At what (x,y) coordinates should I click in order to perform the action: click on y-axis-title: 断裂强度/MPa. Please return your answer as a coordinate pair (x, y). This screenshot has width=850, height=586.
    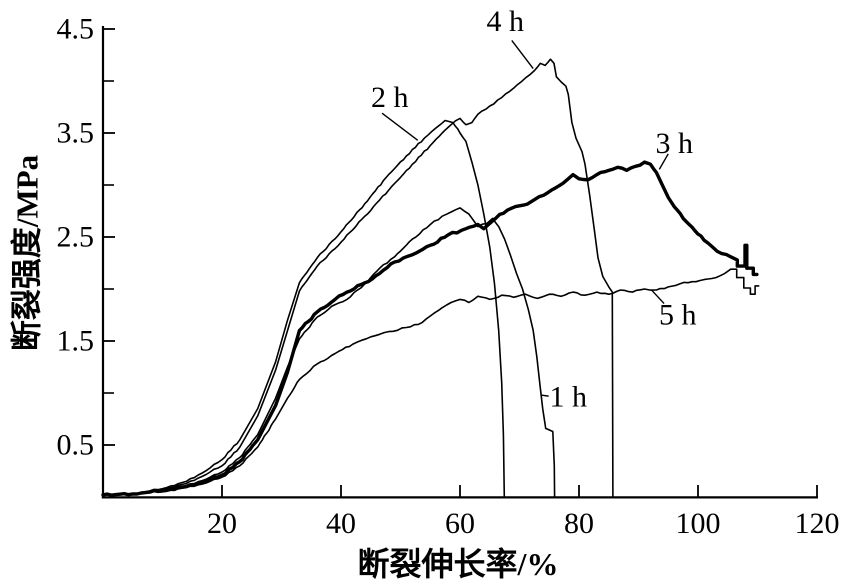
    Looking at the image, I should click on (27, 253).